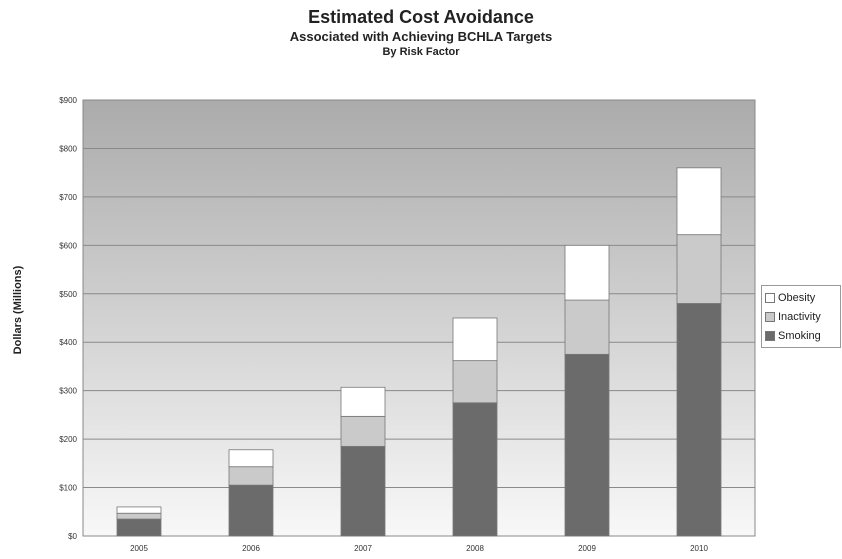  What do you see at coordinates (139, 548) in the screenshot?
I see `x-tick-label: 2005` at bounding box center [139, 548].